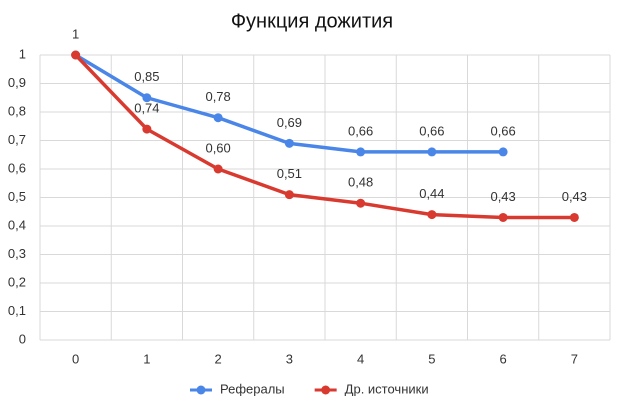 Image resolution: width=624 pixels, height=408 pixels. What do you see at coordinates (17, 196) in the screenshot?
I see `y-tick-label: 0,5` at bounding box center [17, 196].